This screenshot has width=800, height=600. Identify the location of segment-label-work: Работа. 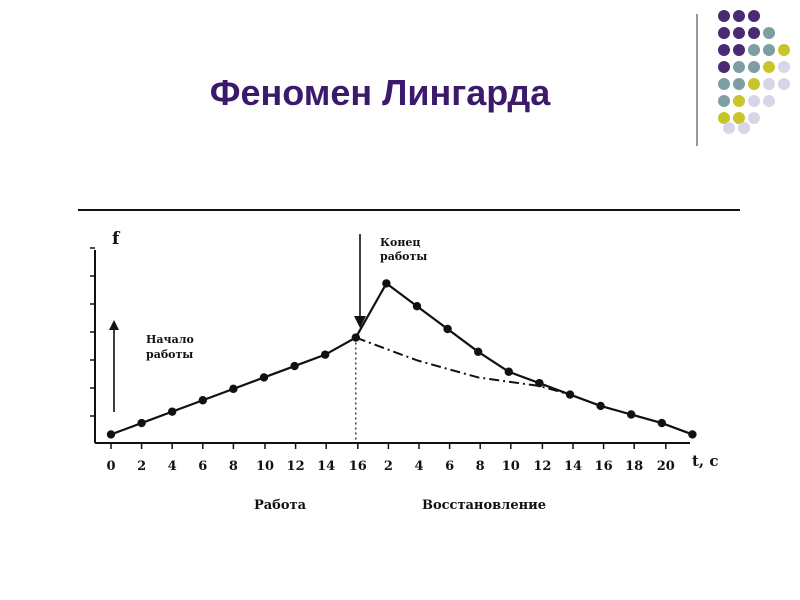
(280, 505).